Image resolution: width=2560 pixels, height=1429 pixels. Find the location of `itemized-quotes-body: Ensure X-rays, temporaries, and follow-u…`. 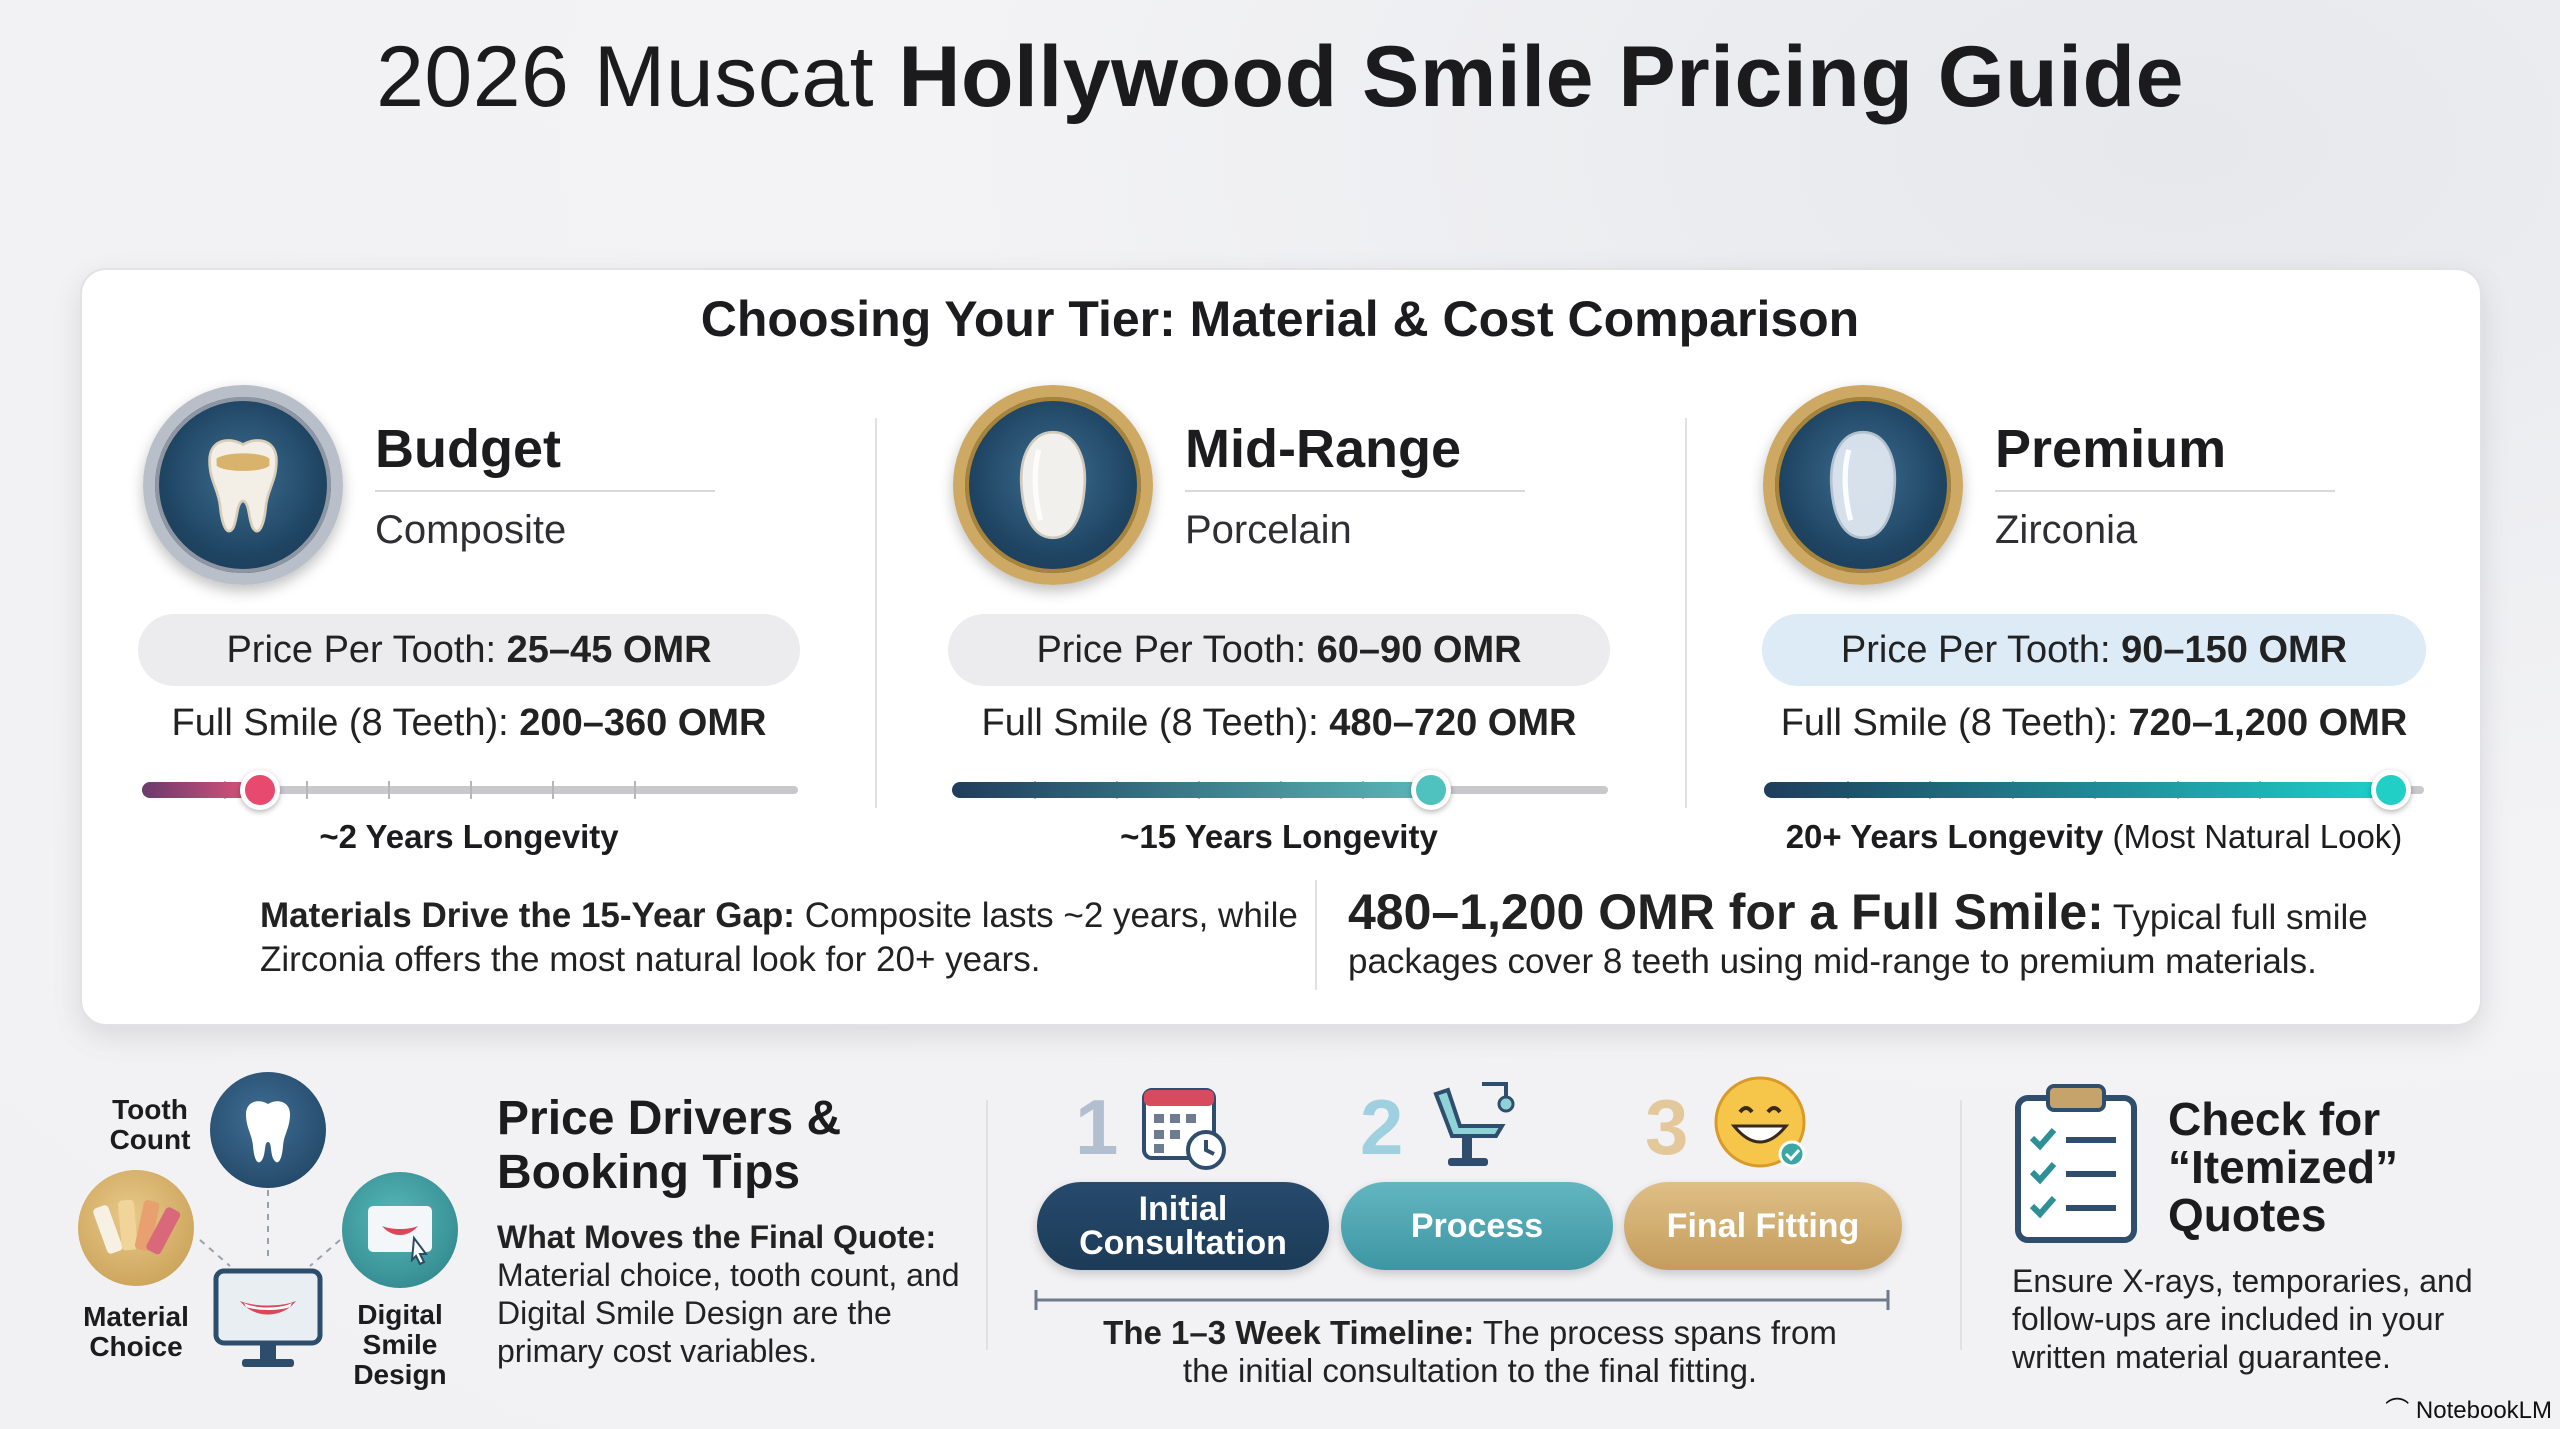

itemized-quotes-body: Ensure X-rays, temporaries, and follow-u… is located at coordinates (2242, 1319).